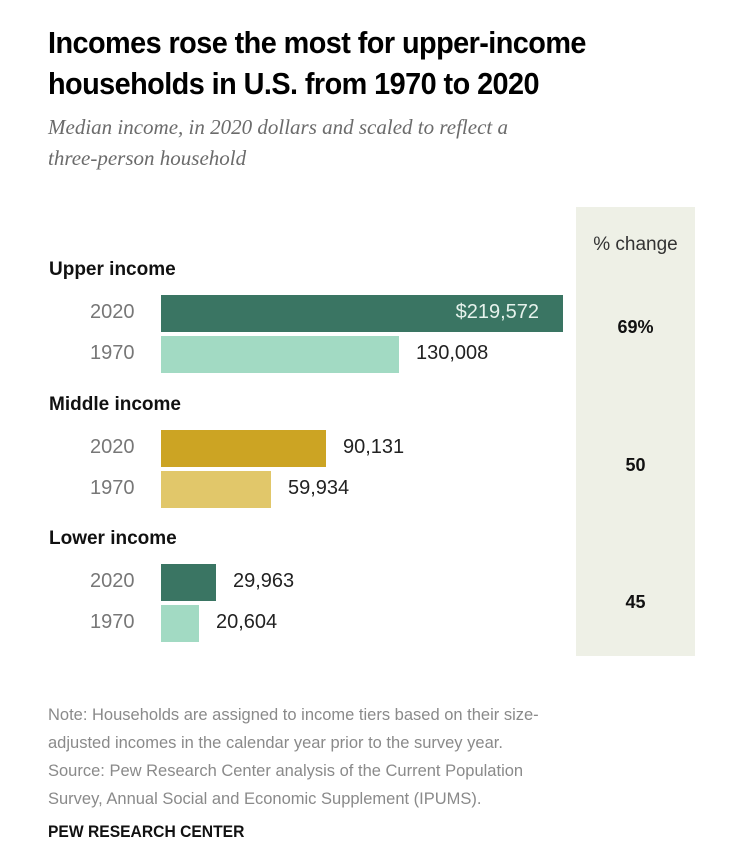 Image resolution: width=741 pixels, height=866 pixels. What do you see at coordinates (264, 581) in the screenshot?
I see `value-label-lower-income-2020: 29,963` at bounding box center [264, 581].